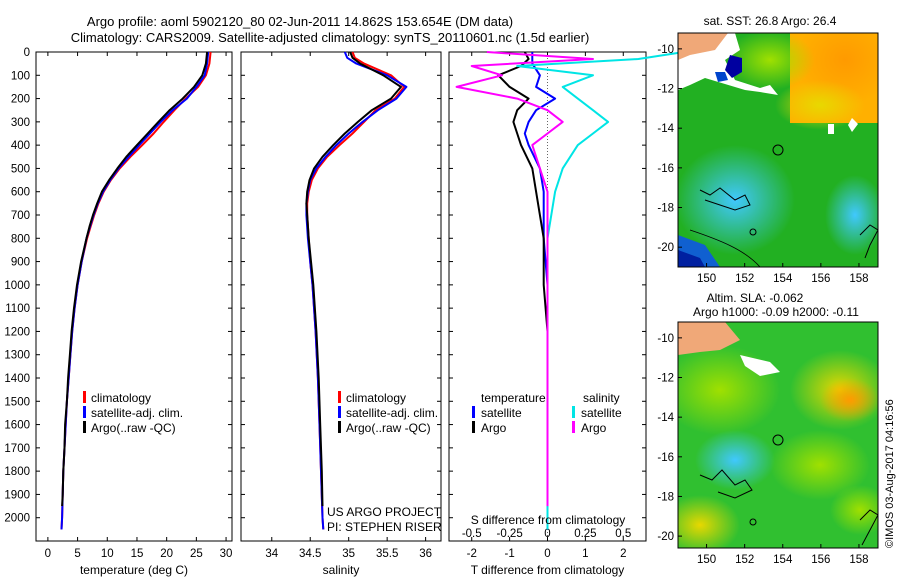 Image resolution: width=900 pixels, height=580 pixels. What do you see at coordinates (573, 427) in the screenshot?
I see `legend-swatch-s-argo` at bounding box center [573, 427].